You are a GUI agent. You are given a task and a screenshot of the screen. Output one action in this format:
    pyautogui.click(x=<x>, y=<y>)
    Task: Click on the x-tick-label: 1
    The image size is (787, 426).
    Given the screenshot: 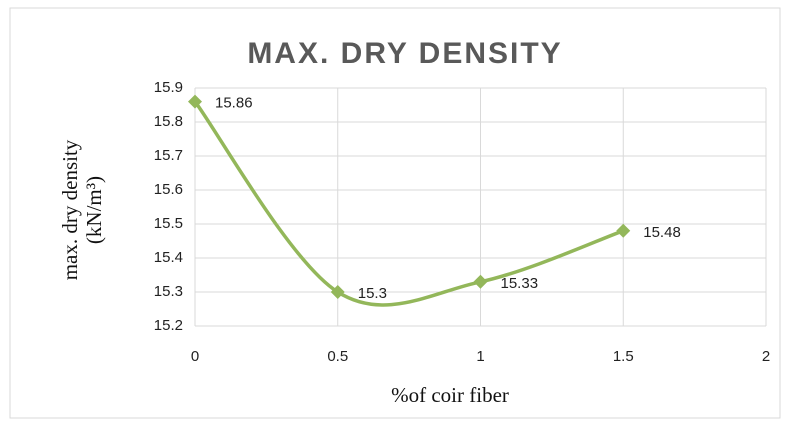 What is the action you would take?
    pyautogui.click(x=480, y=356)
    